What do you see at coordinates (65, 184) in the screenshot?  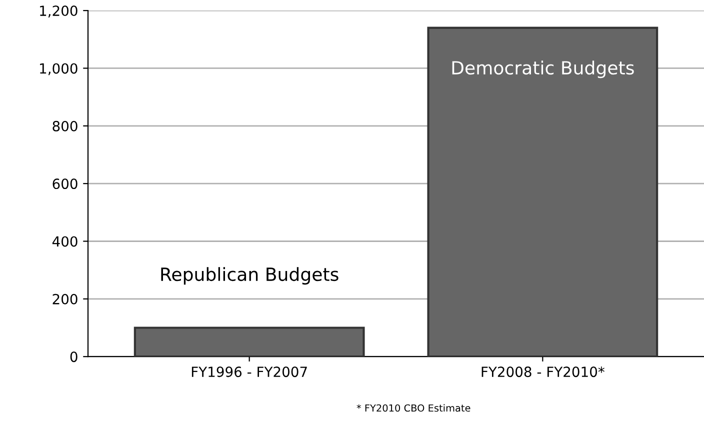 I see `y-tick-label: 600` at bounding box center [65, 184].